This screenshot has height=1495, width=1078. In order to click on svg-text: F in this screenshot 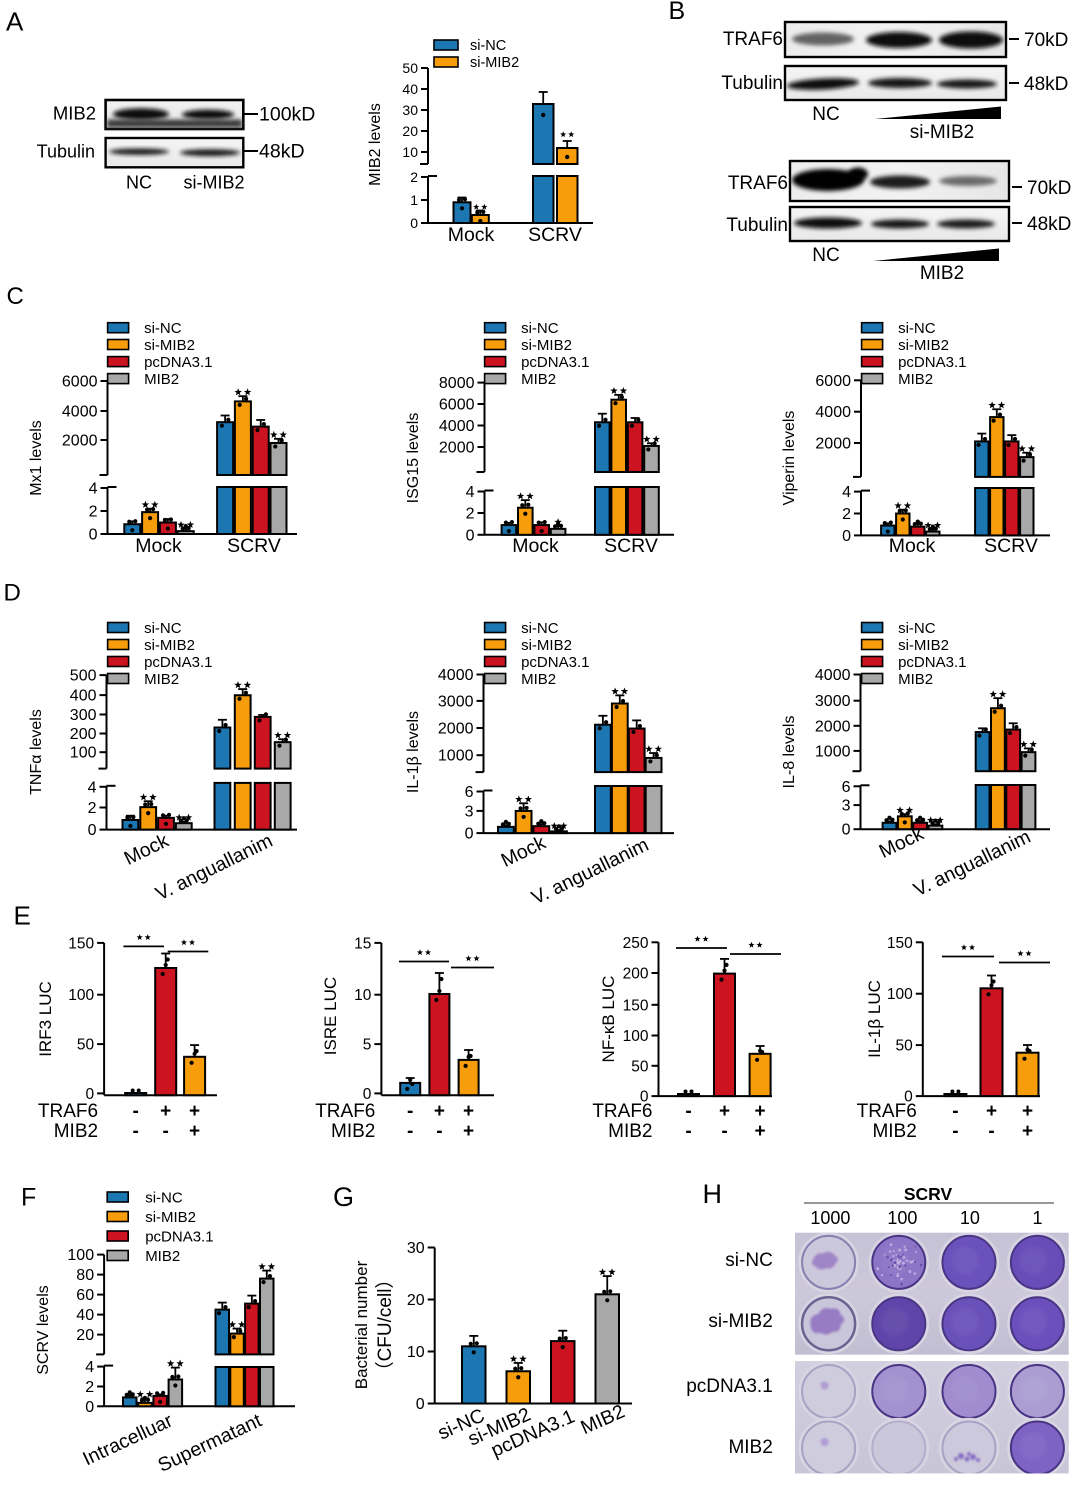, I will do `click(28, 1198)`.